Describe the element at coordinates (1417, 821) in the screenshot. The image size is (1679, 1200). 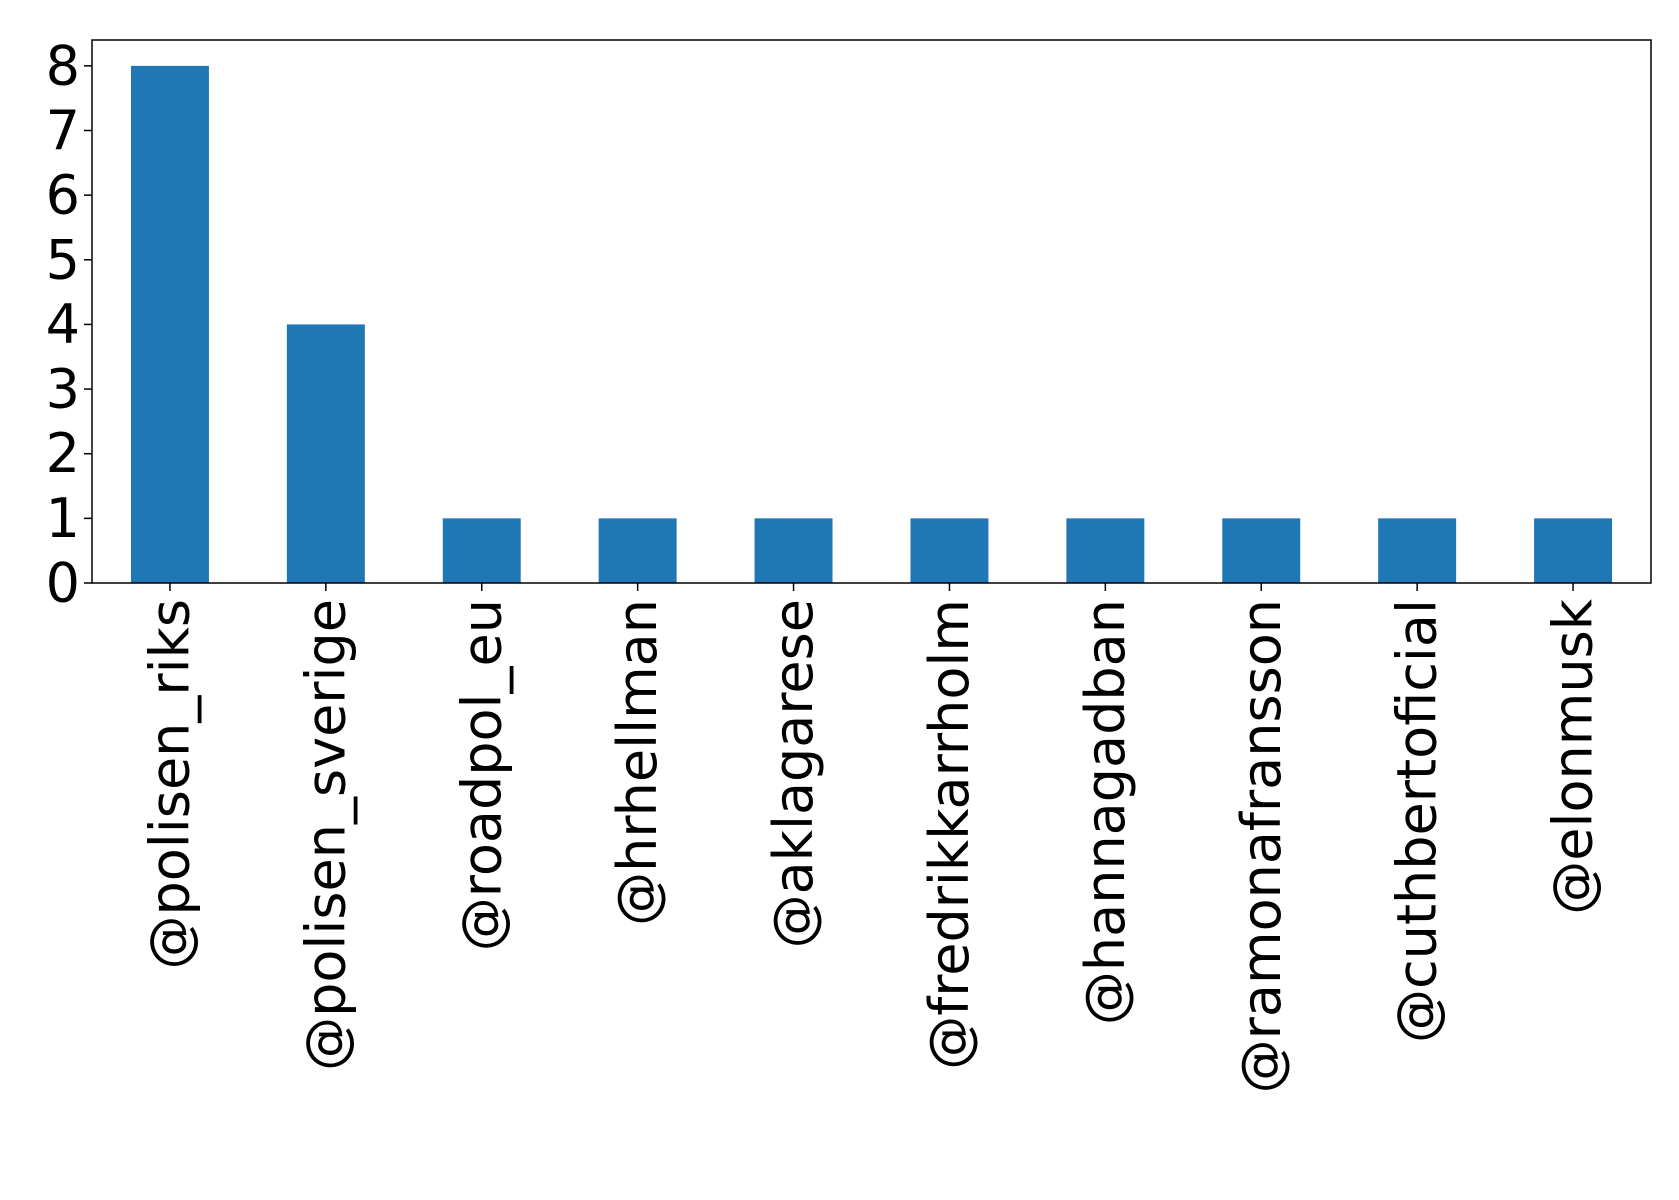
I see `x-tick-label: @cuthbertoficial` at that location.